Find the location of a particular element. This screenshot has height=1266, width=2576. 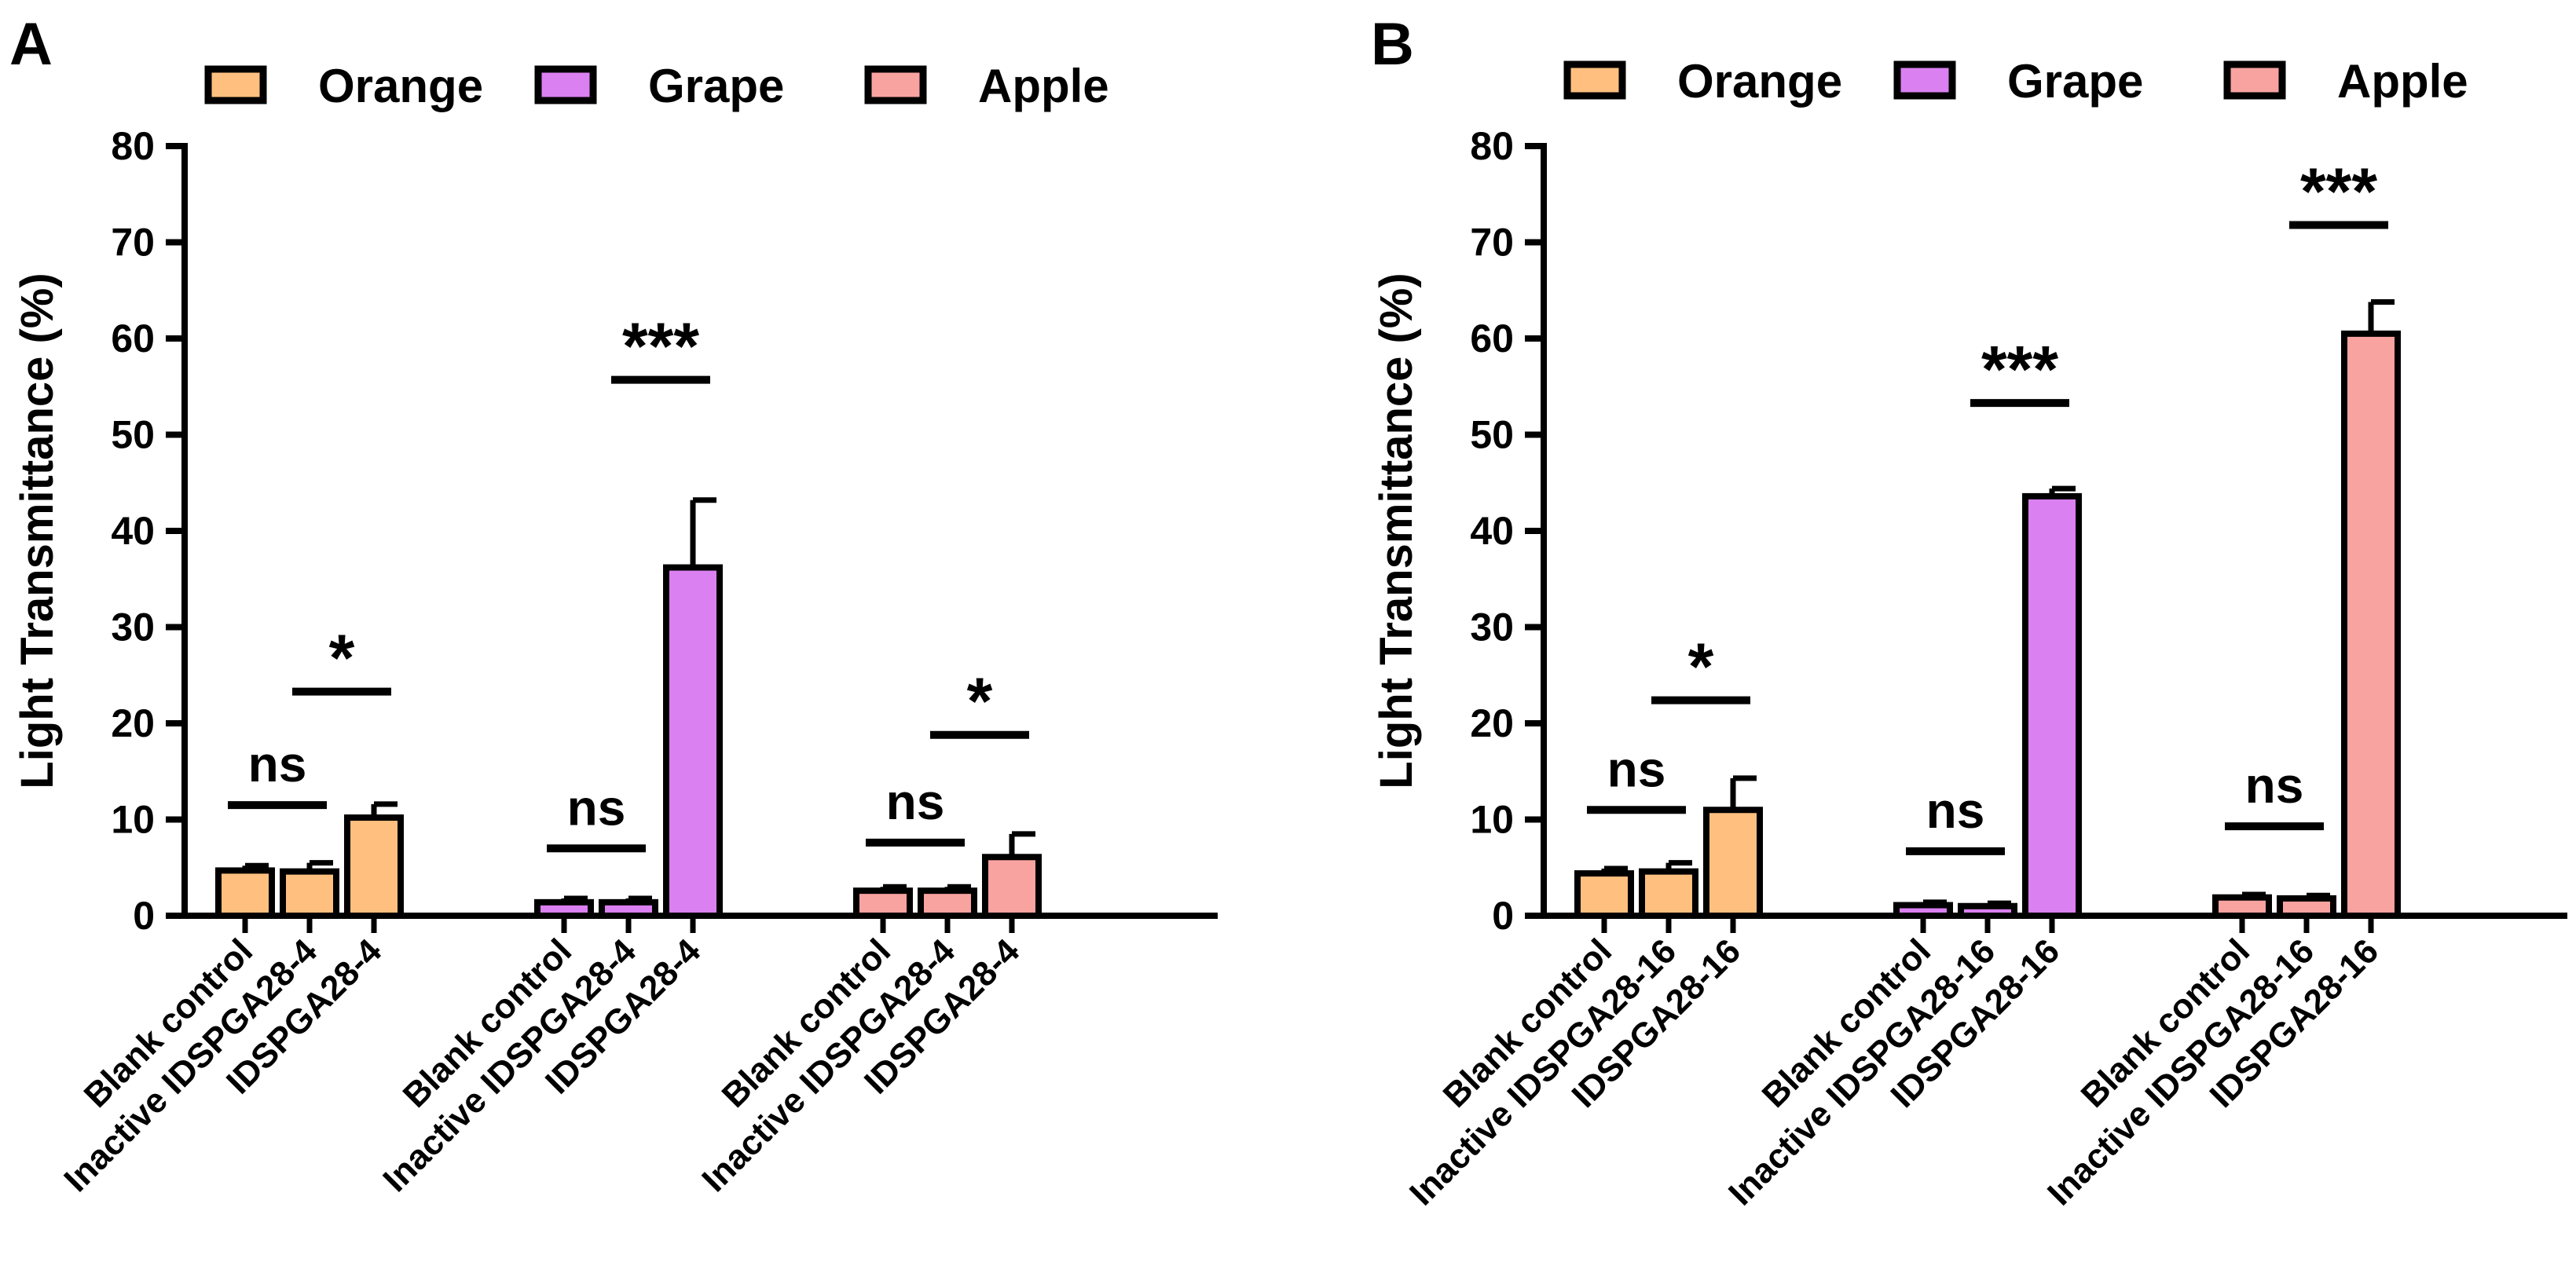

panel-letter: B is located at coordinates (1392, 44).